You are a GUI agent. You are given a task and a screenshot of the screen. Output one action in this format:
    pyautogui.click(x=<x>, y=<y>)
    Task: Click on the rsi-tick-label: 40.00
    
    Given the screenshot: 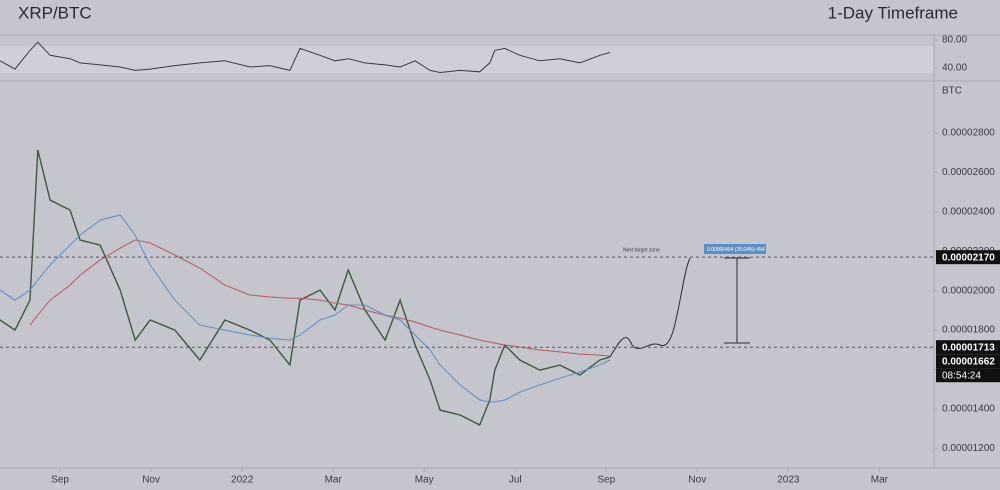 What is the action you would take?
    pyautogui.click(x=954, y=67)
    